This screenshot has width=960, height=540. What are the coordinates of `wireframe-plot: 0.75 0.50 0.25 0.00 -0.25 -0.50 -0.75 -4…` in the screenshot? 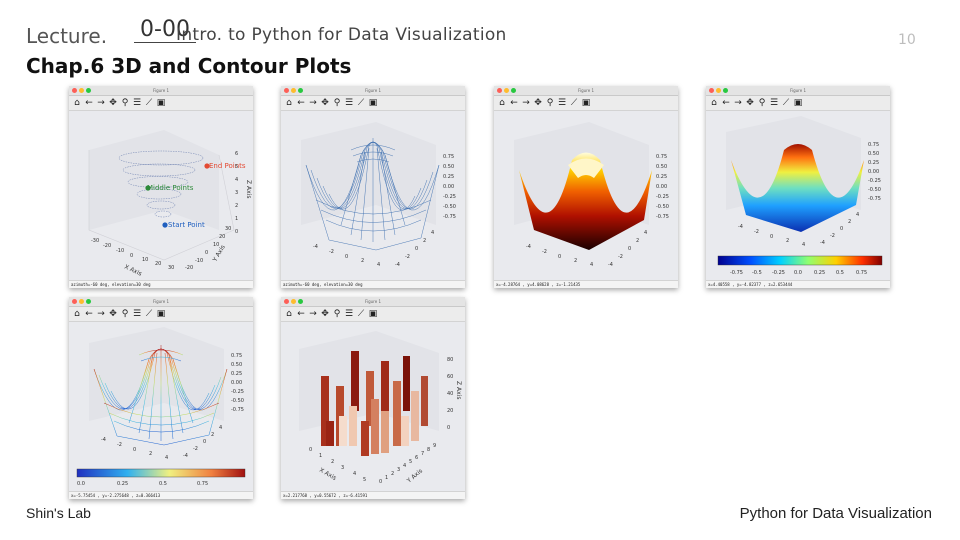 It's located at (378, 195).